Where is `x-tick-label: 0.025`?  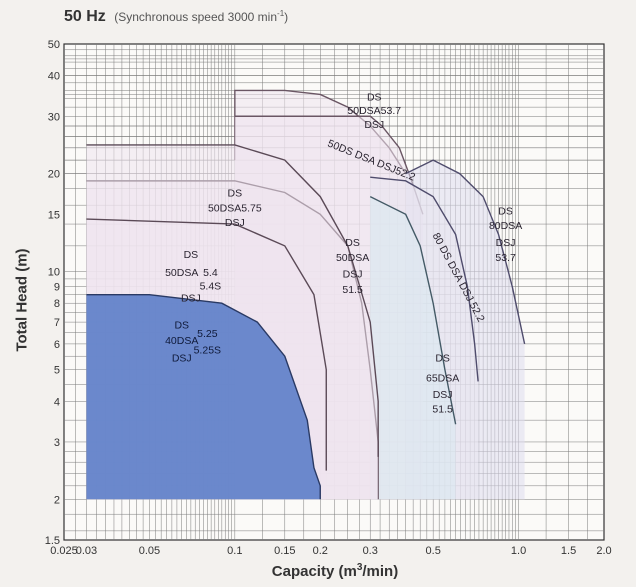
x-tick-label: 0.025 is located at coordinates (64, 551).